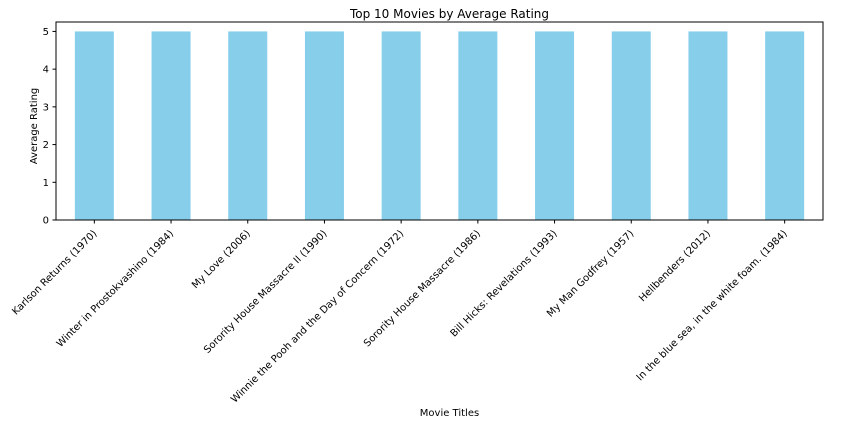 The width and height of the screenshot is (850, 428). I want to click on y-axis-label: Average Rating, so click(34, 126).